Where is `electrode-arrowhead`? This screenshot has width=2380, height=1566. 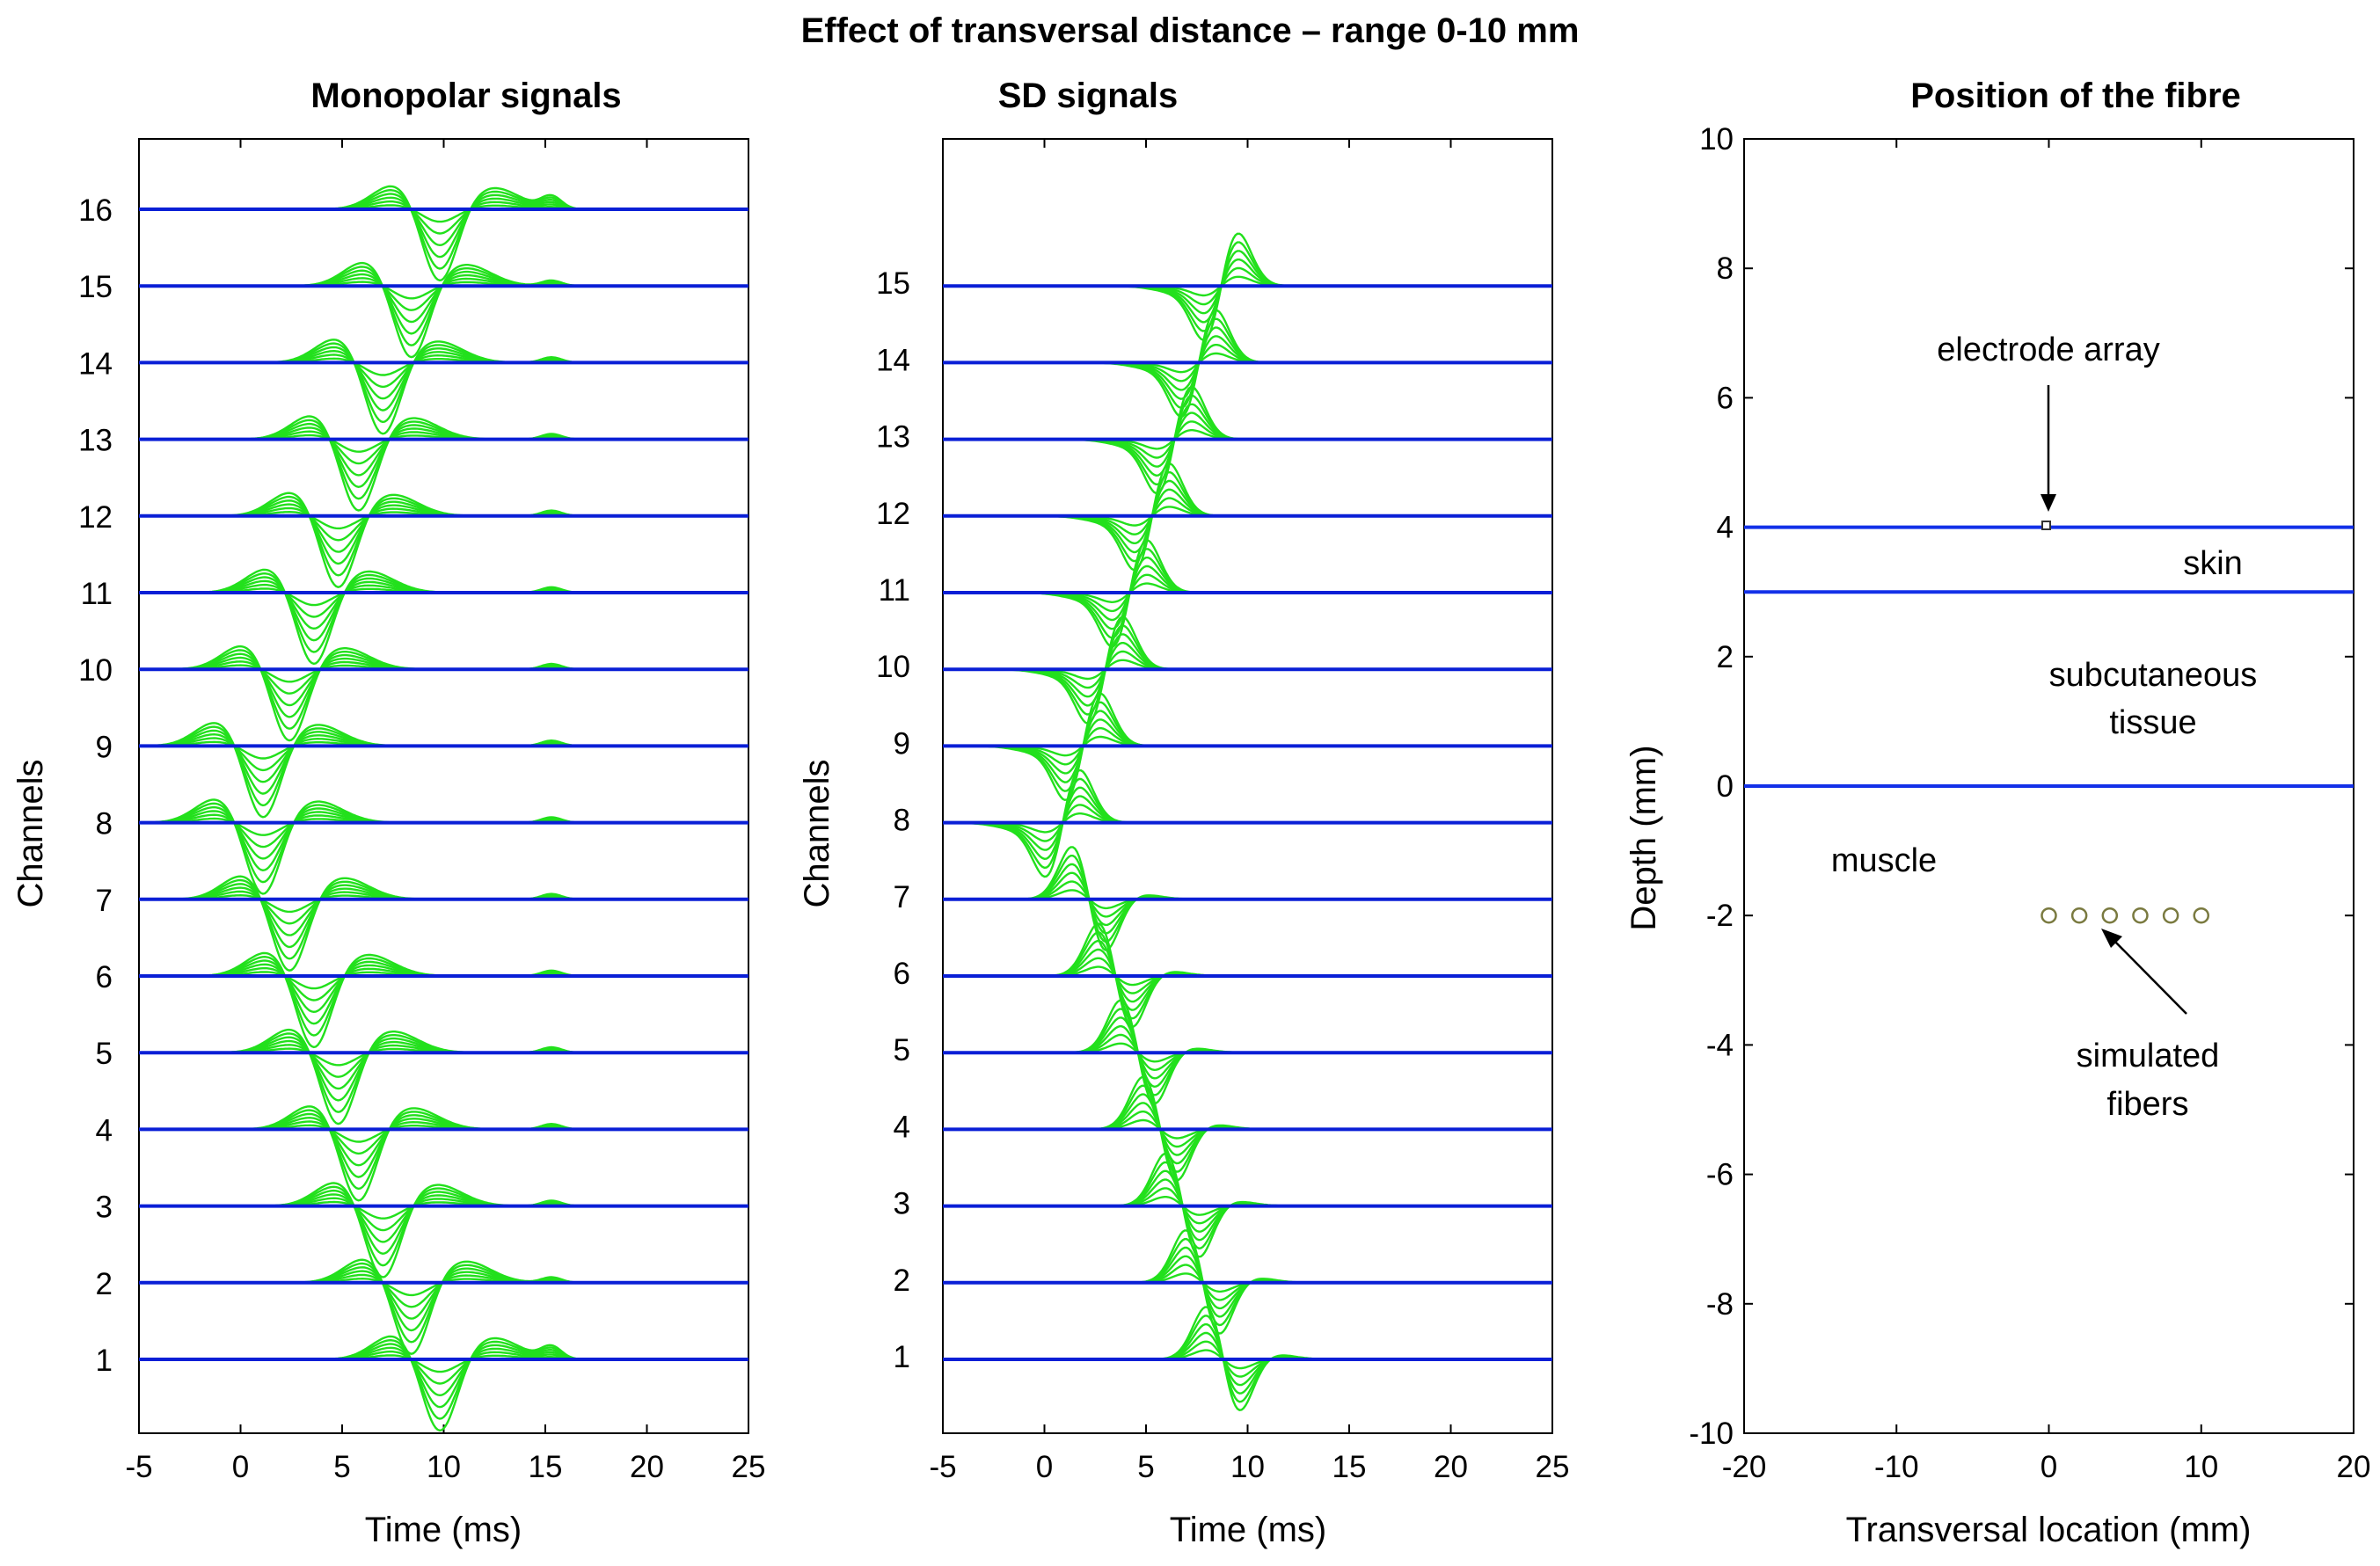
electrode-arrowhead is located at coordinates (2048, 503).